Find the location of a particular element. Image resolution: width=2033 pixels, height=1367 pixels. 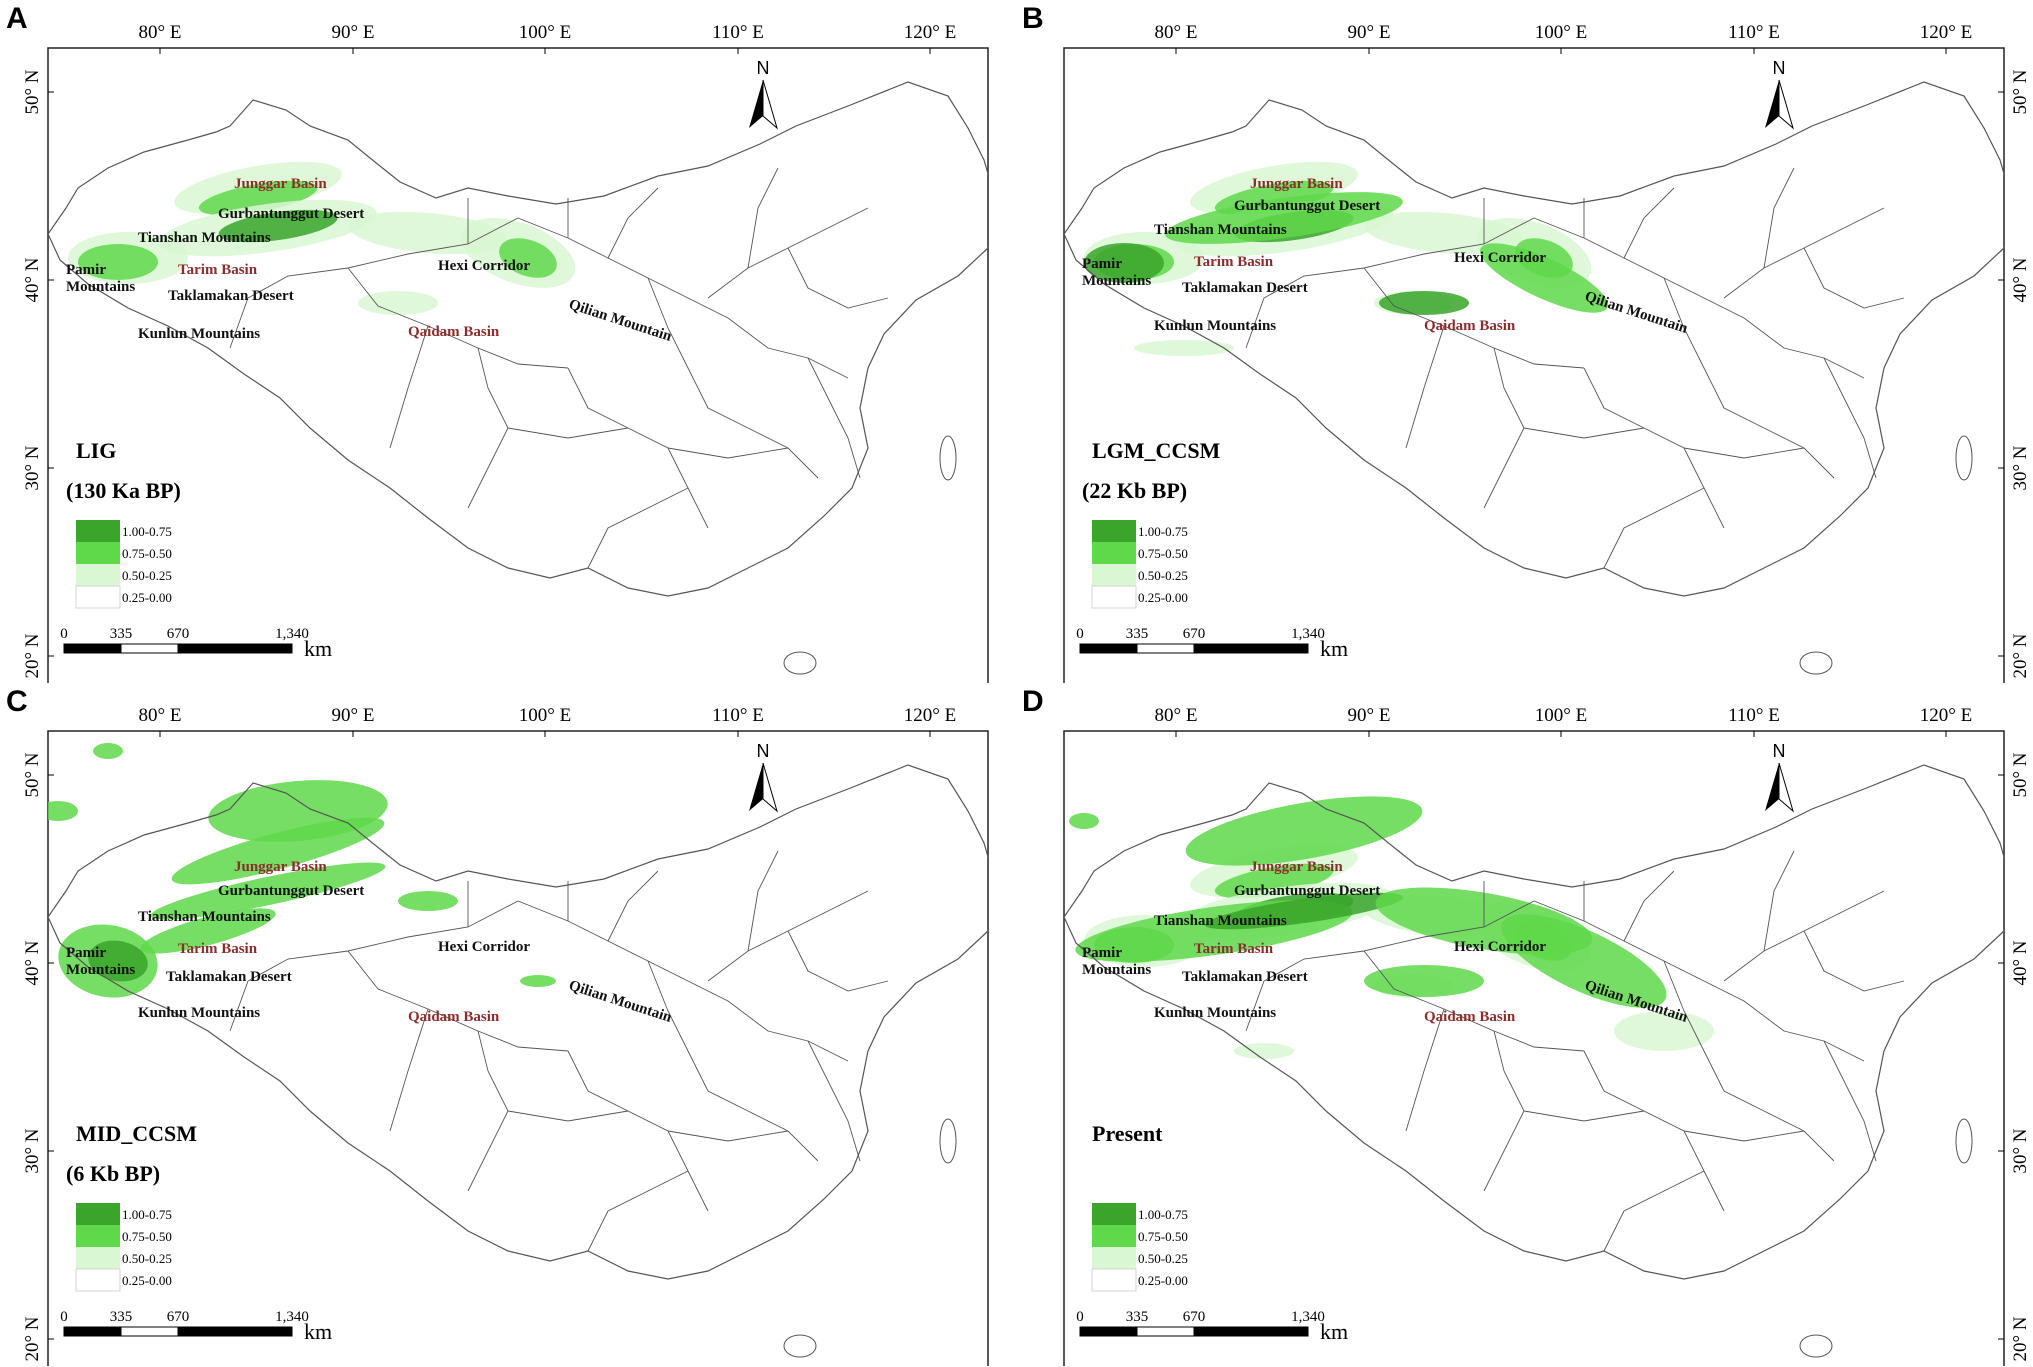

taiwan-island is located at coordinates (1964, 1141).